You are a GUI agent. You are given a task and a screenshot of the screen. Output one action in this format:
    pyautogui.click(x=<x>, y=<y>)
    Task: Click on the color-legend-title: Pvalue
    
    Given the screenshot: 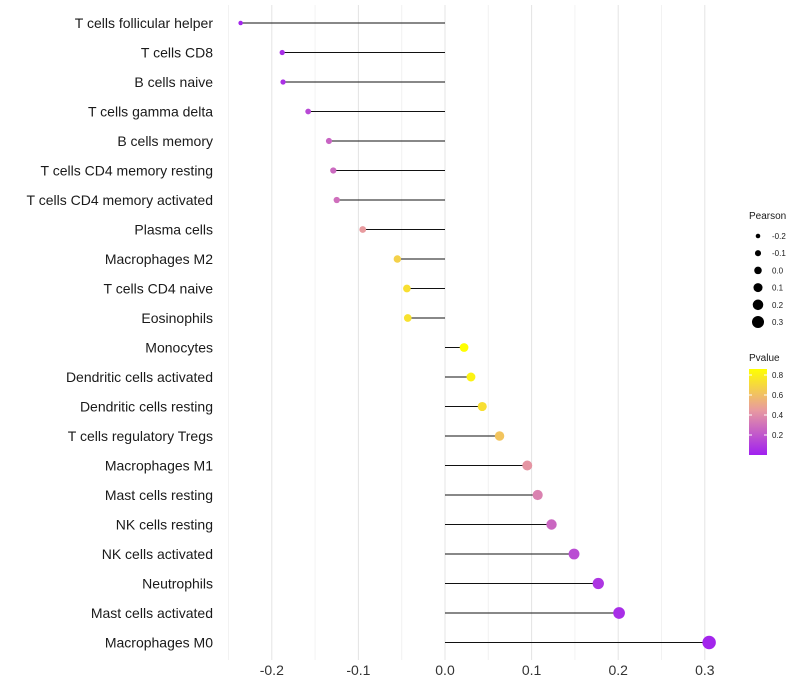 What is the action you would take?
    pyautogui.click(x=764, y=358)
    